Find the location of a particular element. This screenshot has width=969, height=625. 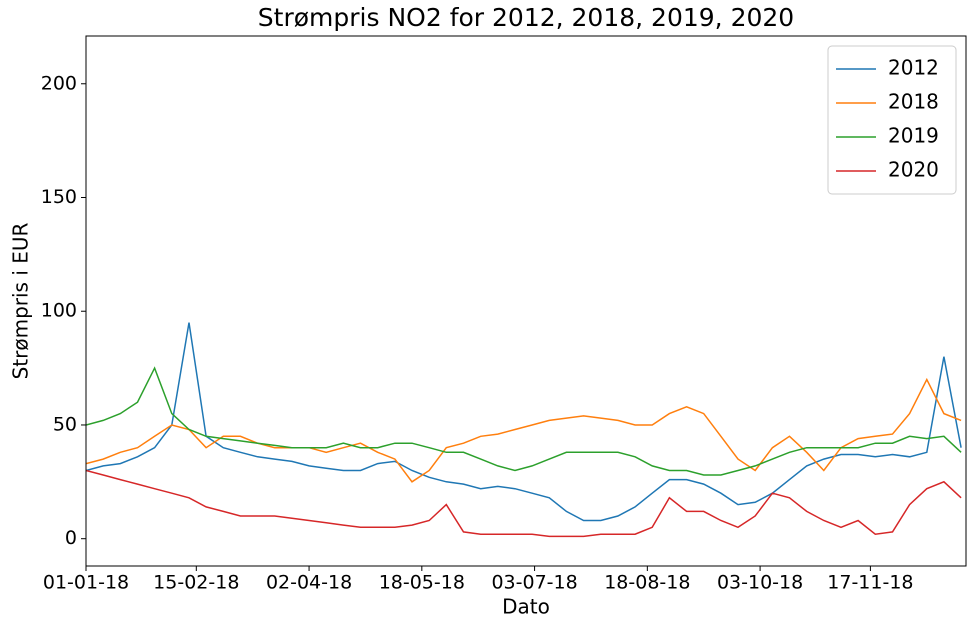

x-tick-label: 18-08-18 is located at coordinates (647, 583).